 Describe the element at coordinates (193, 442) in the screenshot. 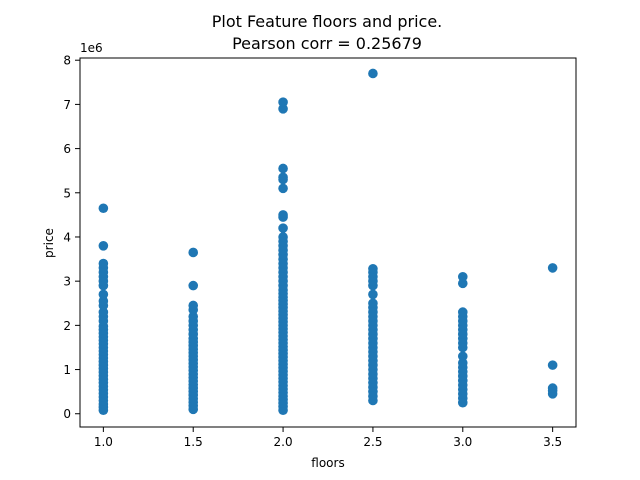

I see `x-tick-label: 1.5` at that location.